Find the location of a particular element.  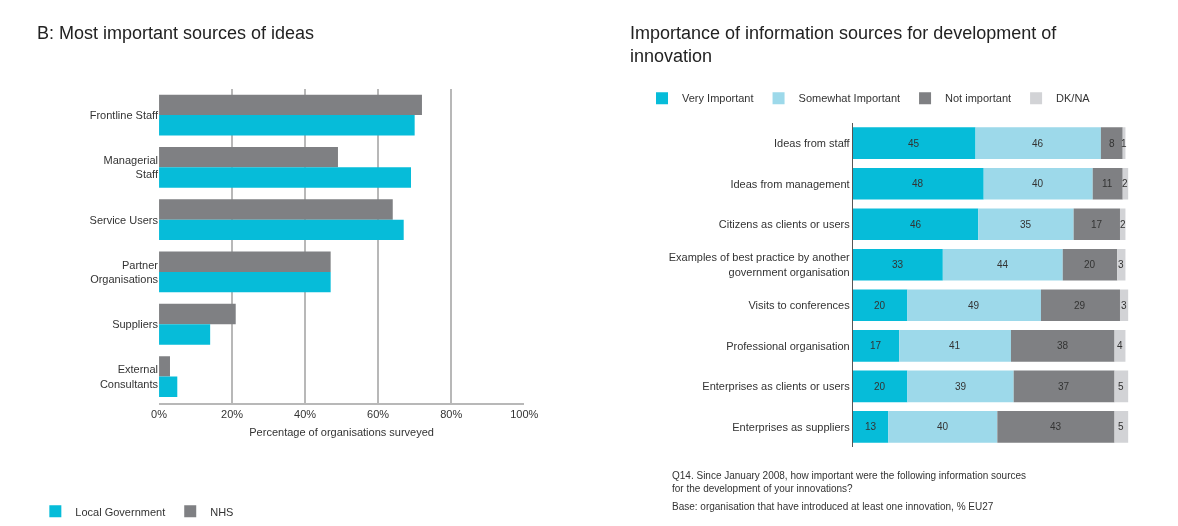

x-tick-label: 80% is located at coordinates (451, 413).